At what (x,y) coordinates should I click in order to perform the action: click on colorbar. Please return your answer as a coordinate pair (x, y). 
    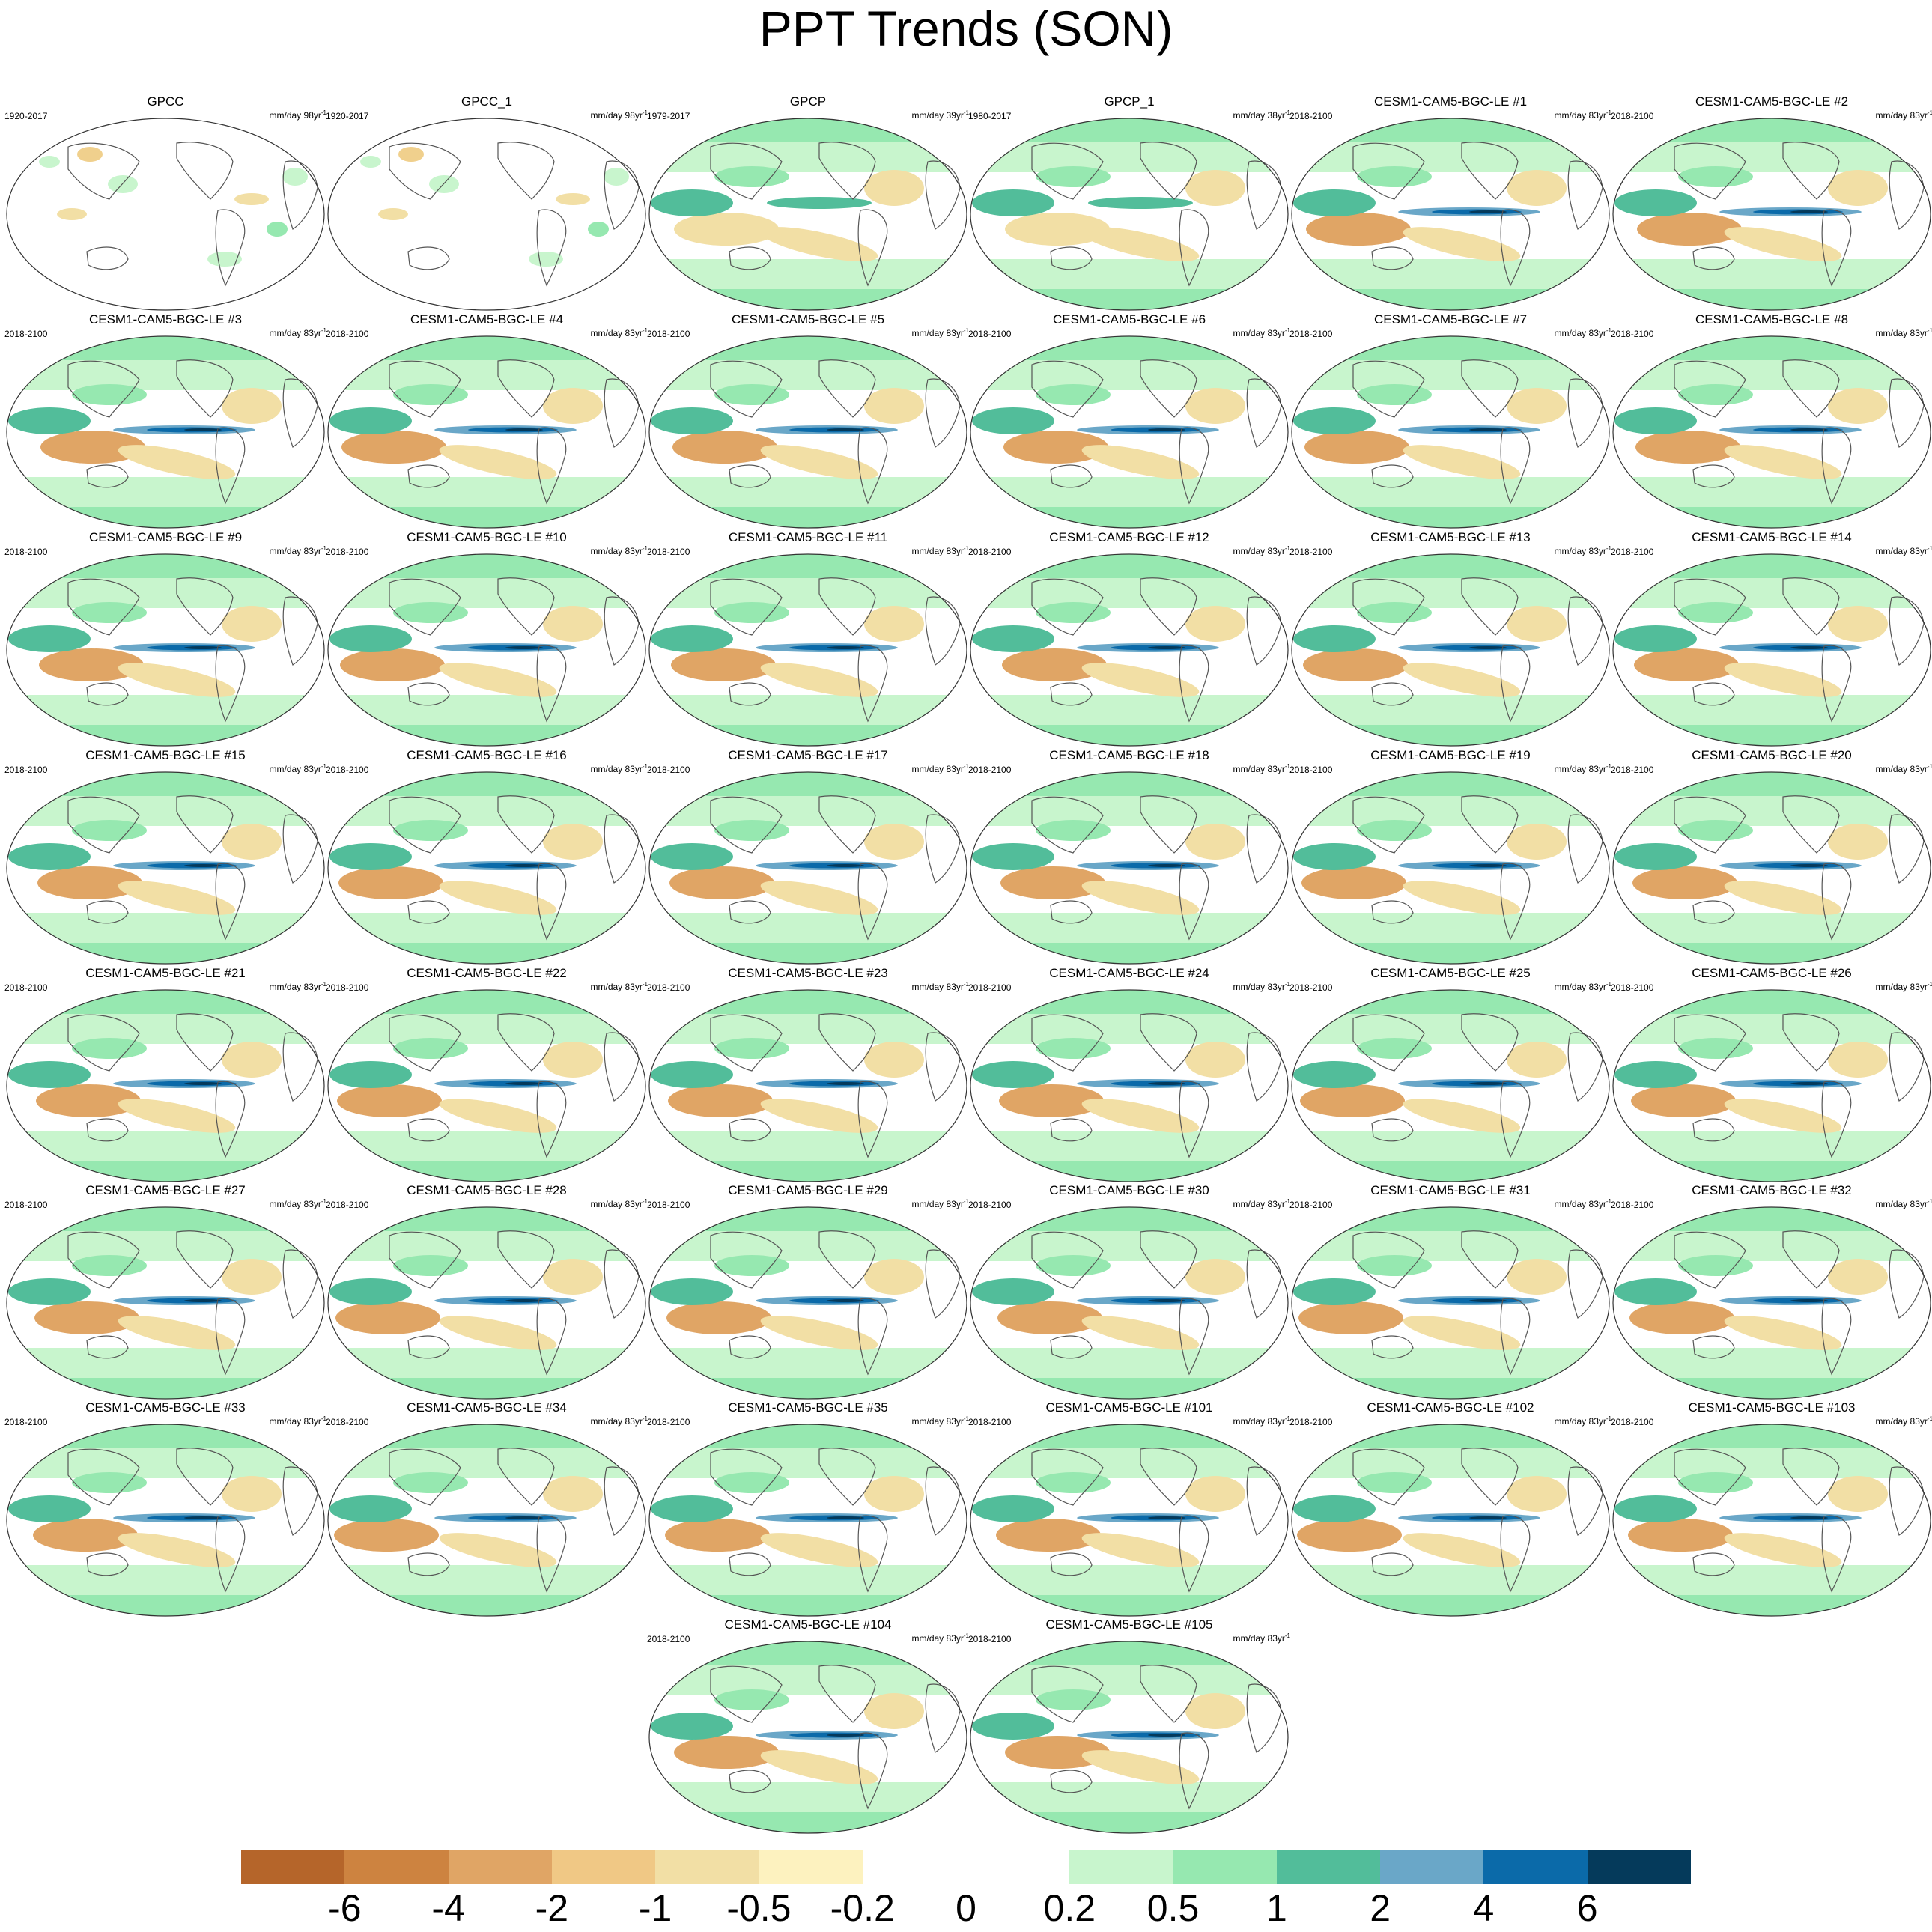
    Looking at the image, I should click on (966, 1867).